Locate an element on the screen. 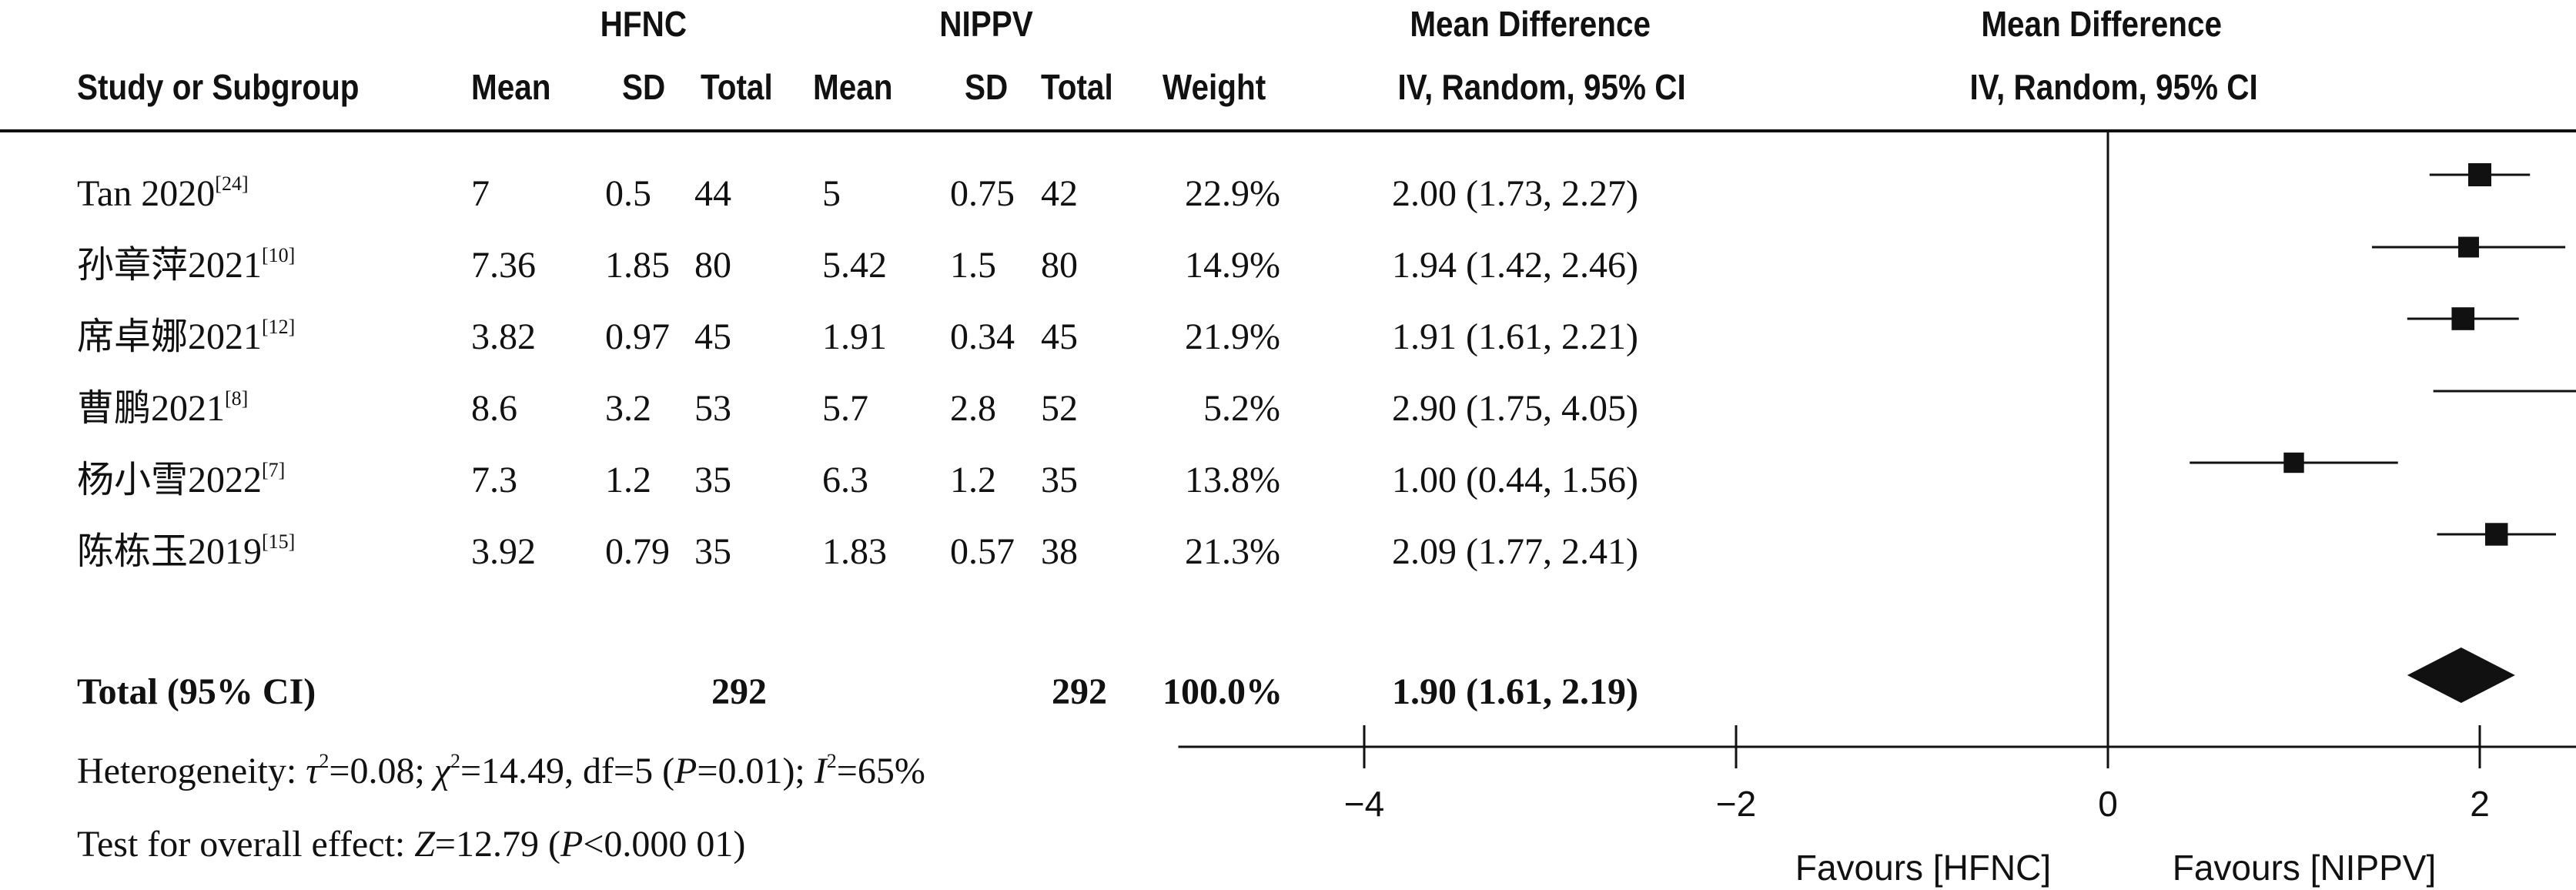 The width and height of the screenshot is (2576, 890). study-total2: 35 is located at coordinates (1059, 480).